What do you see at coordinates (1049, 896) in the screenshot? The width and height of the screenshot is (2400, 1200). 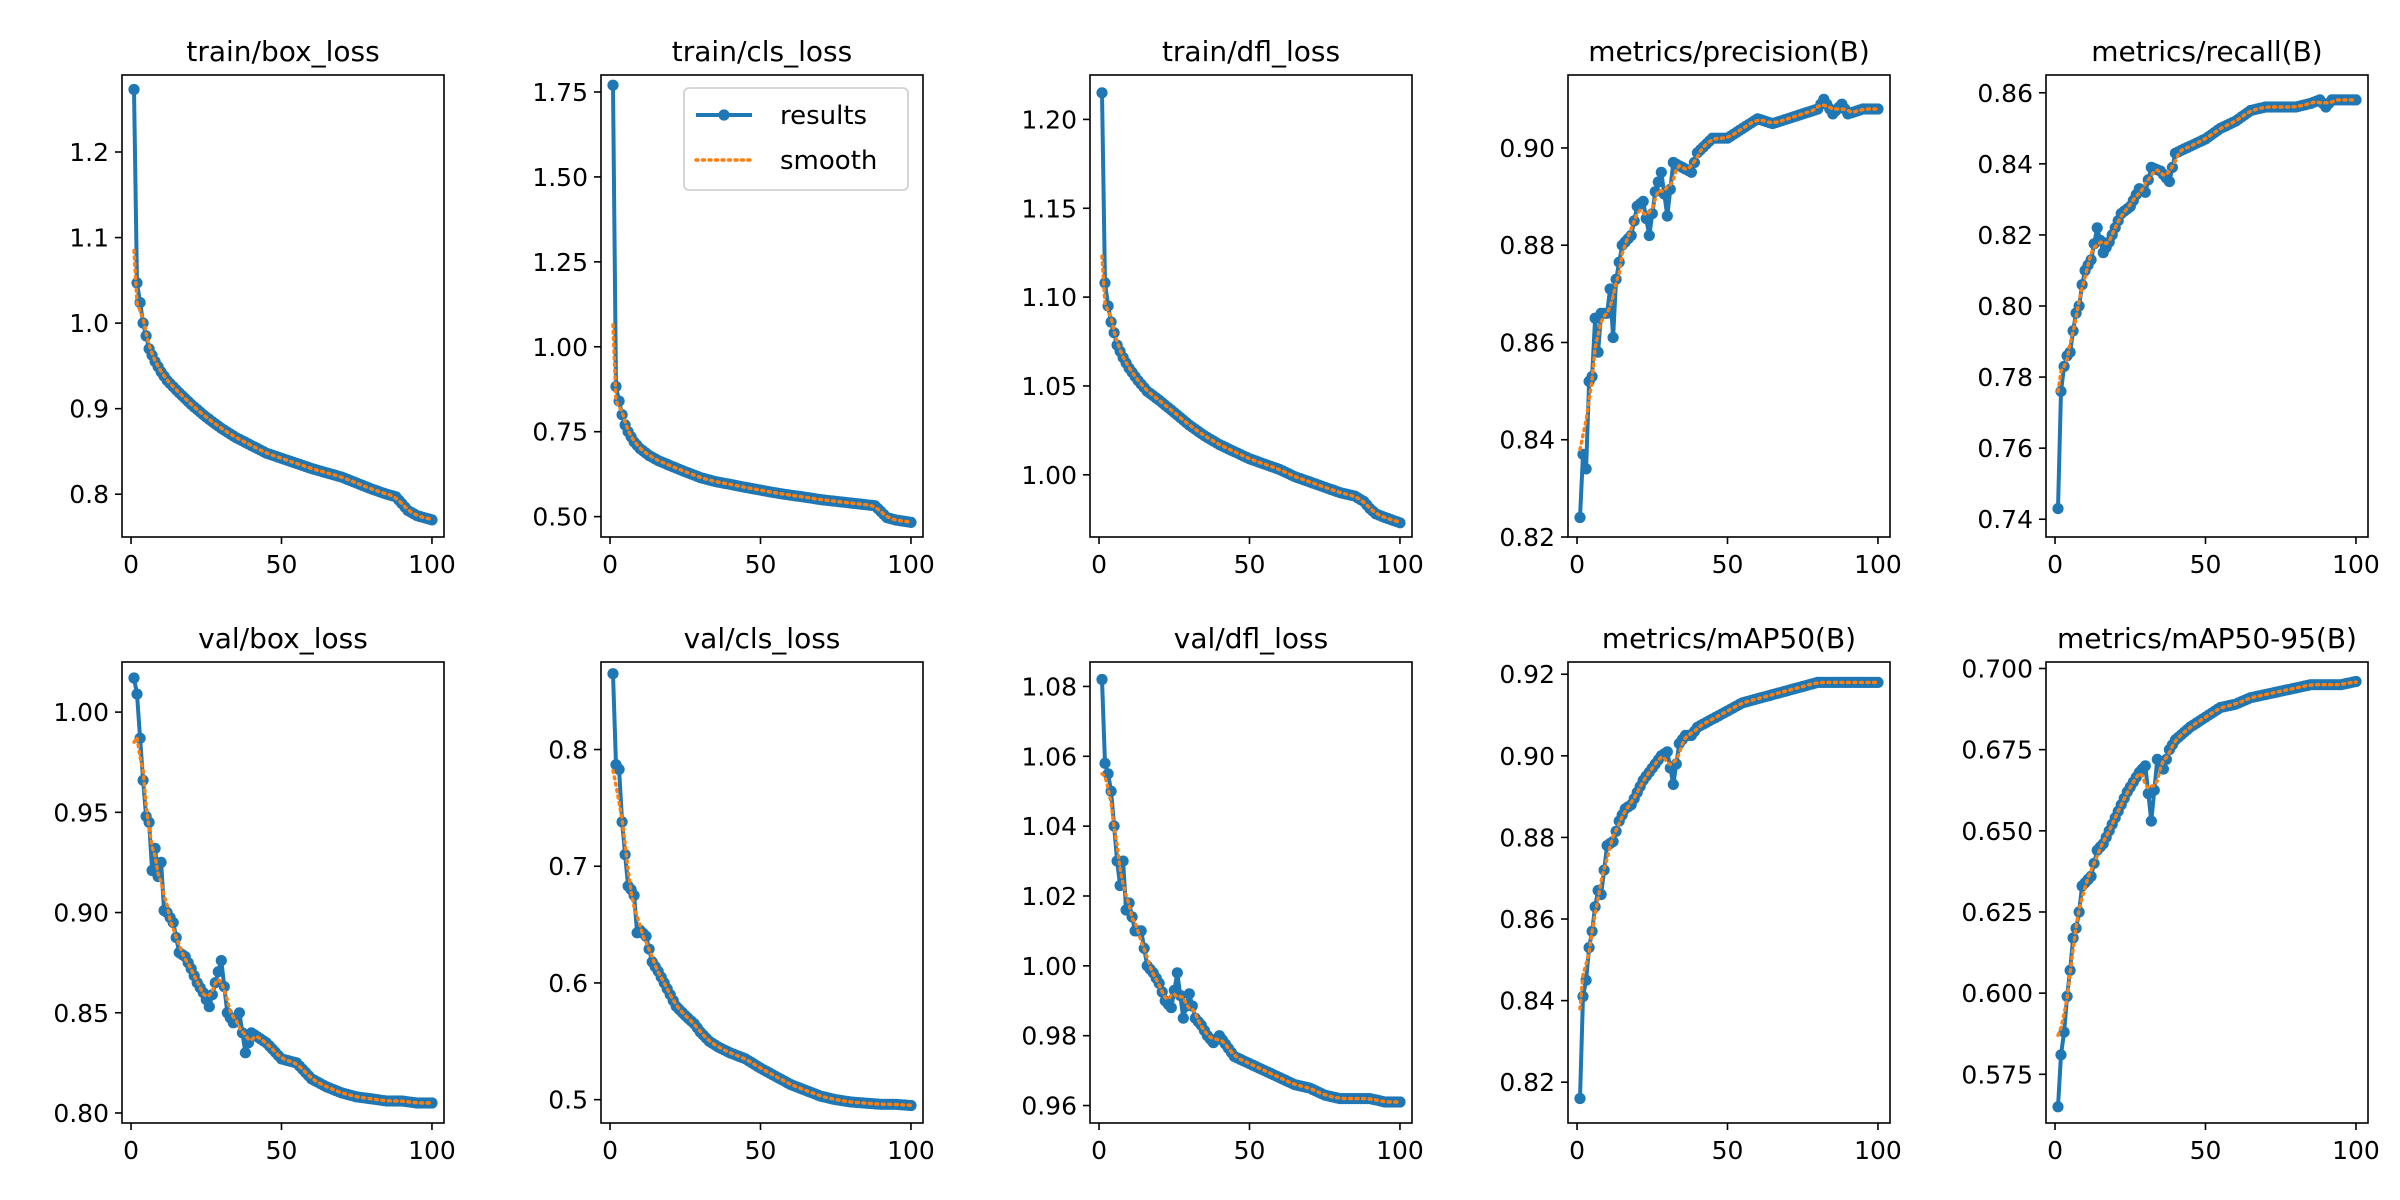 I see `y-tick-label: 1.02` at bounding box center [1049, 896].